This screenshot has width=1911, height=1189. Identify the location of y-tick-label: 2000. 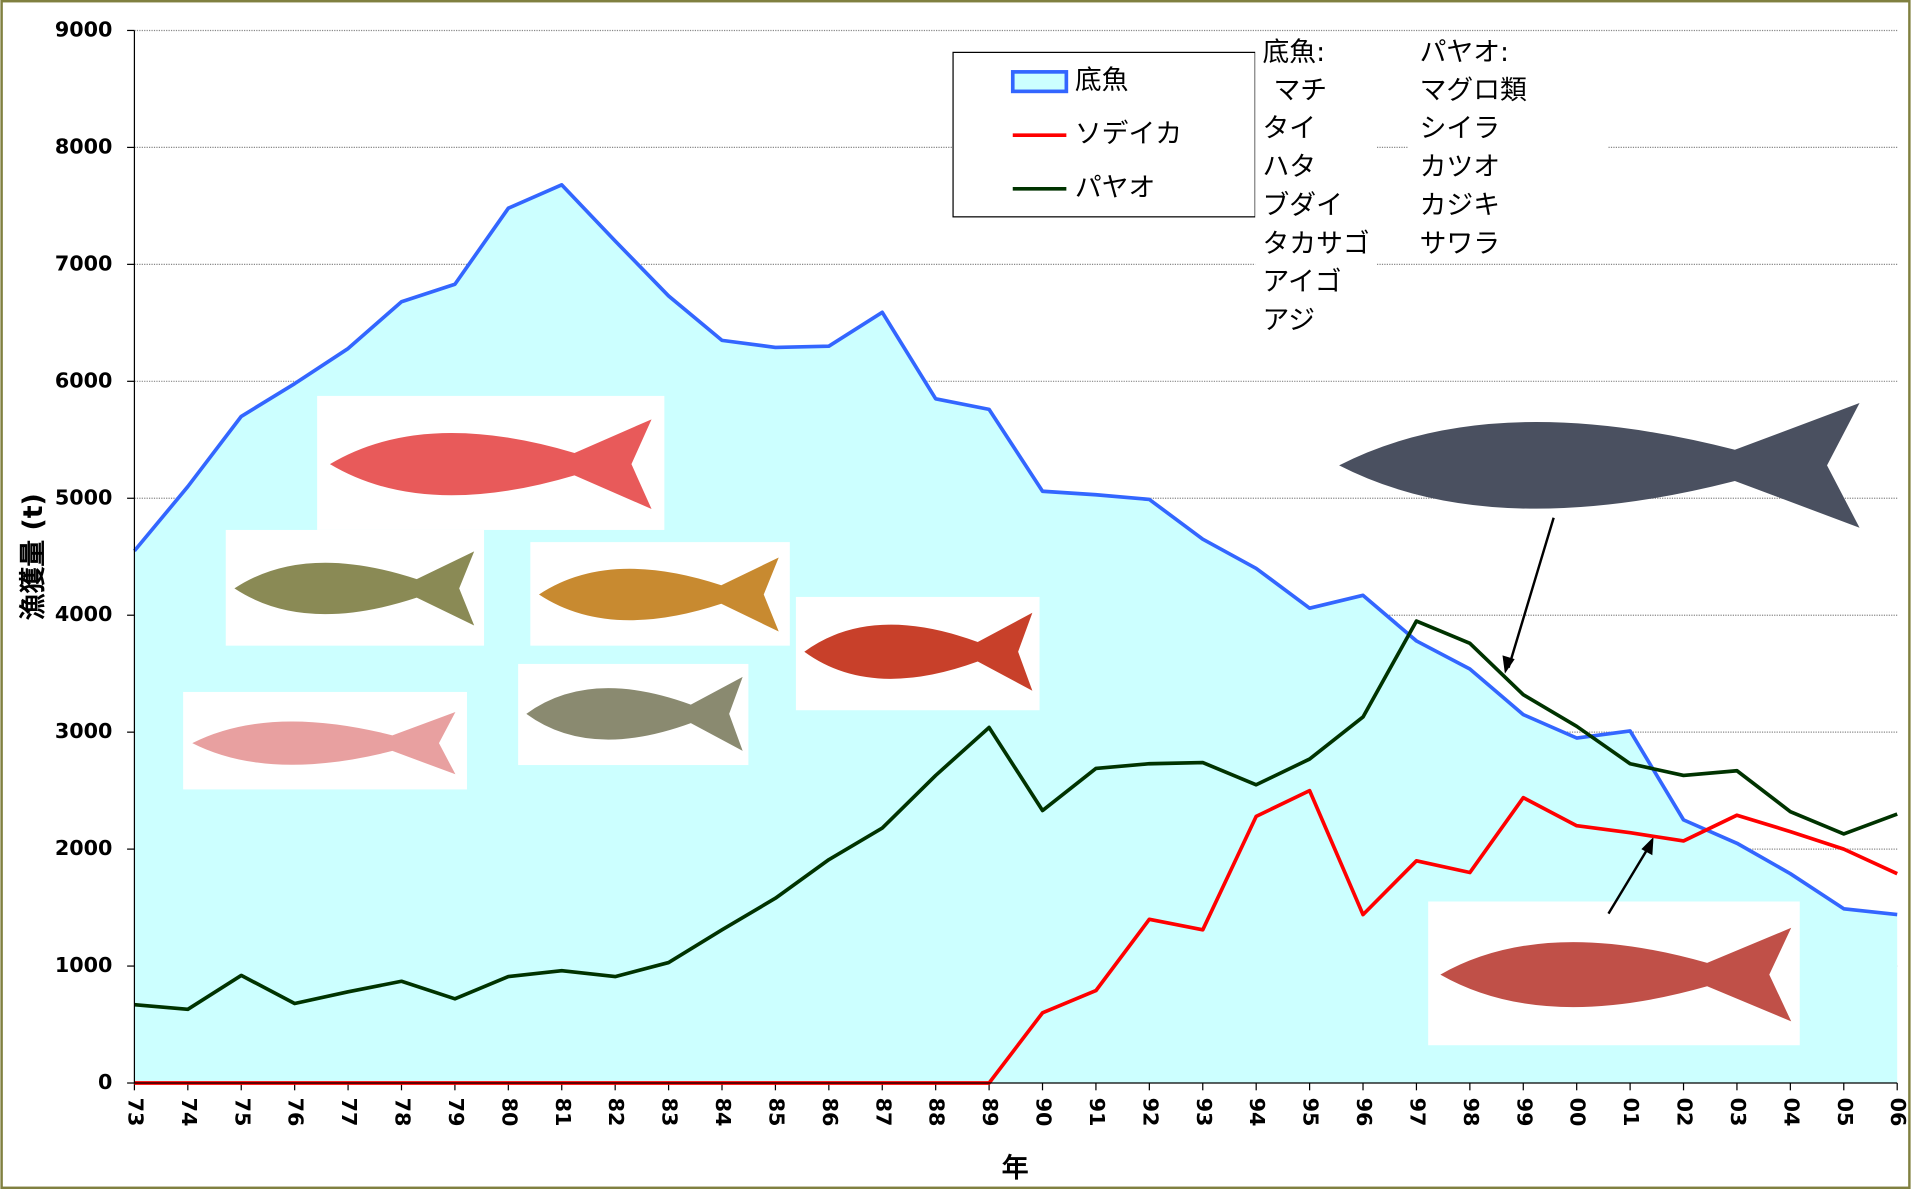
(84, 848).